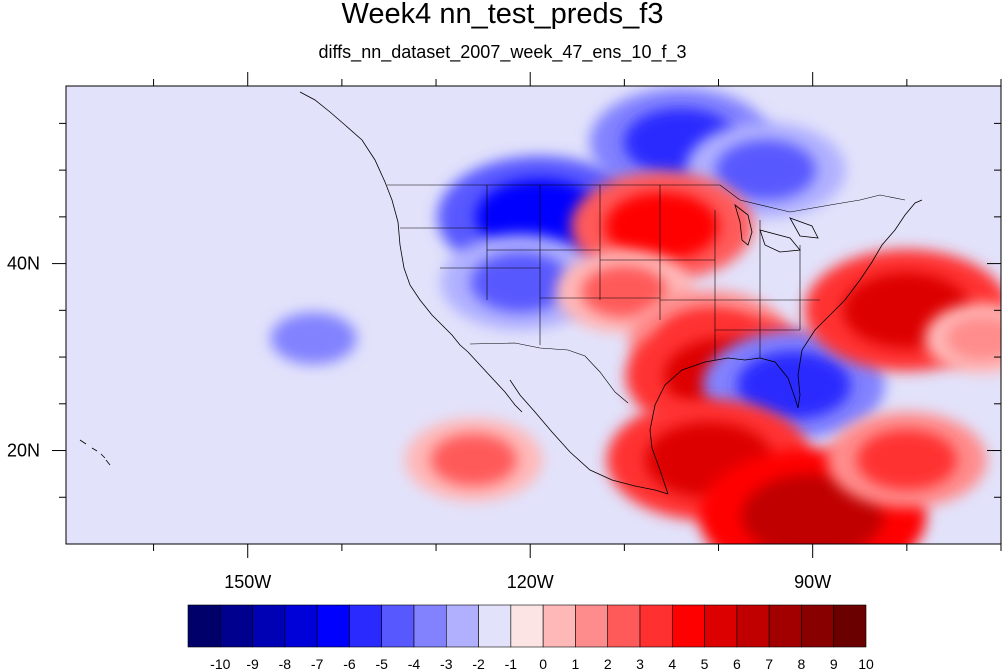  I want to click on chart-subtitle: diffs_nn_dataset_2007_week_47_ens_10_f_3, so click(502, 52).